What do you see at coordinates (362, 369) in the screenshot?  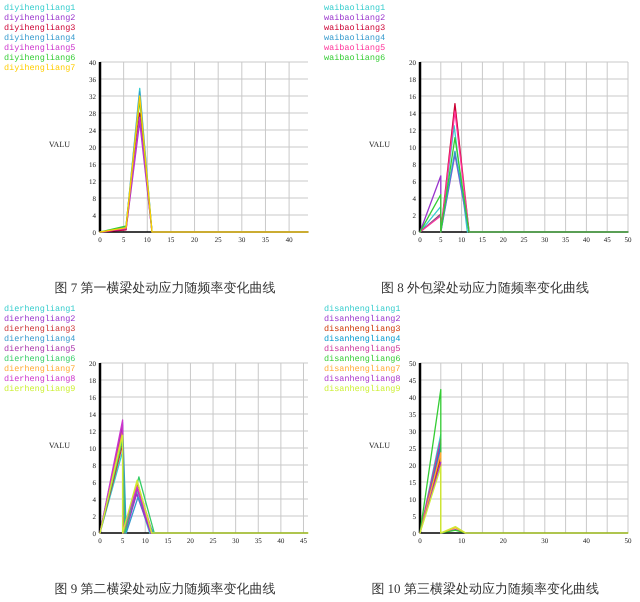 I see `text: disanhengliang7` at bounding box center [362, 369].